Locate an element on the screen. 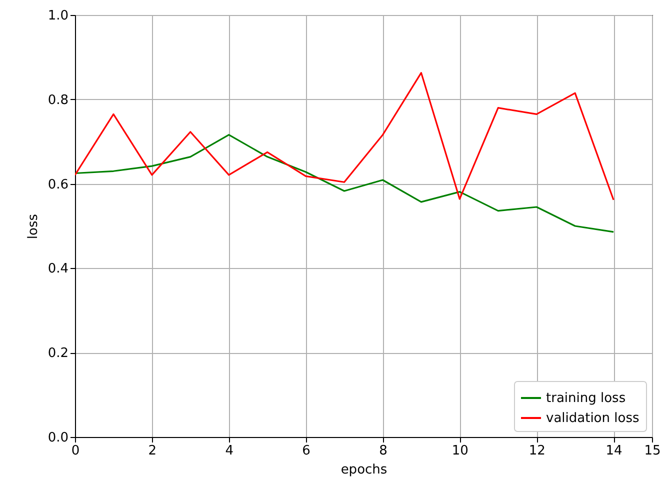 The height and width of the screenshot is (492, 661). x-tick-label: 10 is located at coordinates (460, 451).